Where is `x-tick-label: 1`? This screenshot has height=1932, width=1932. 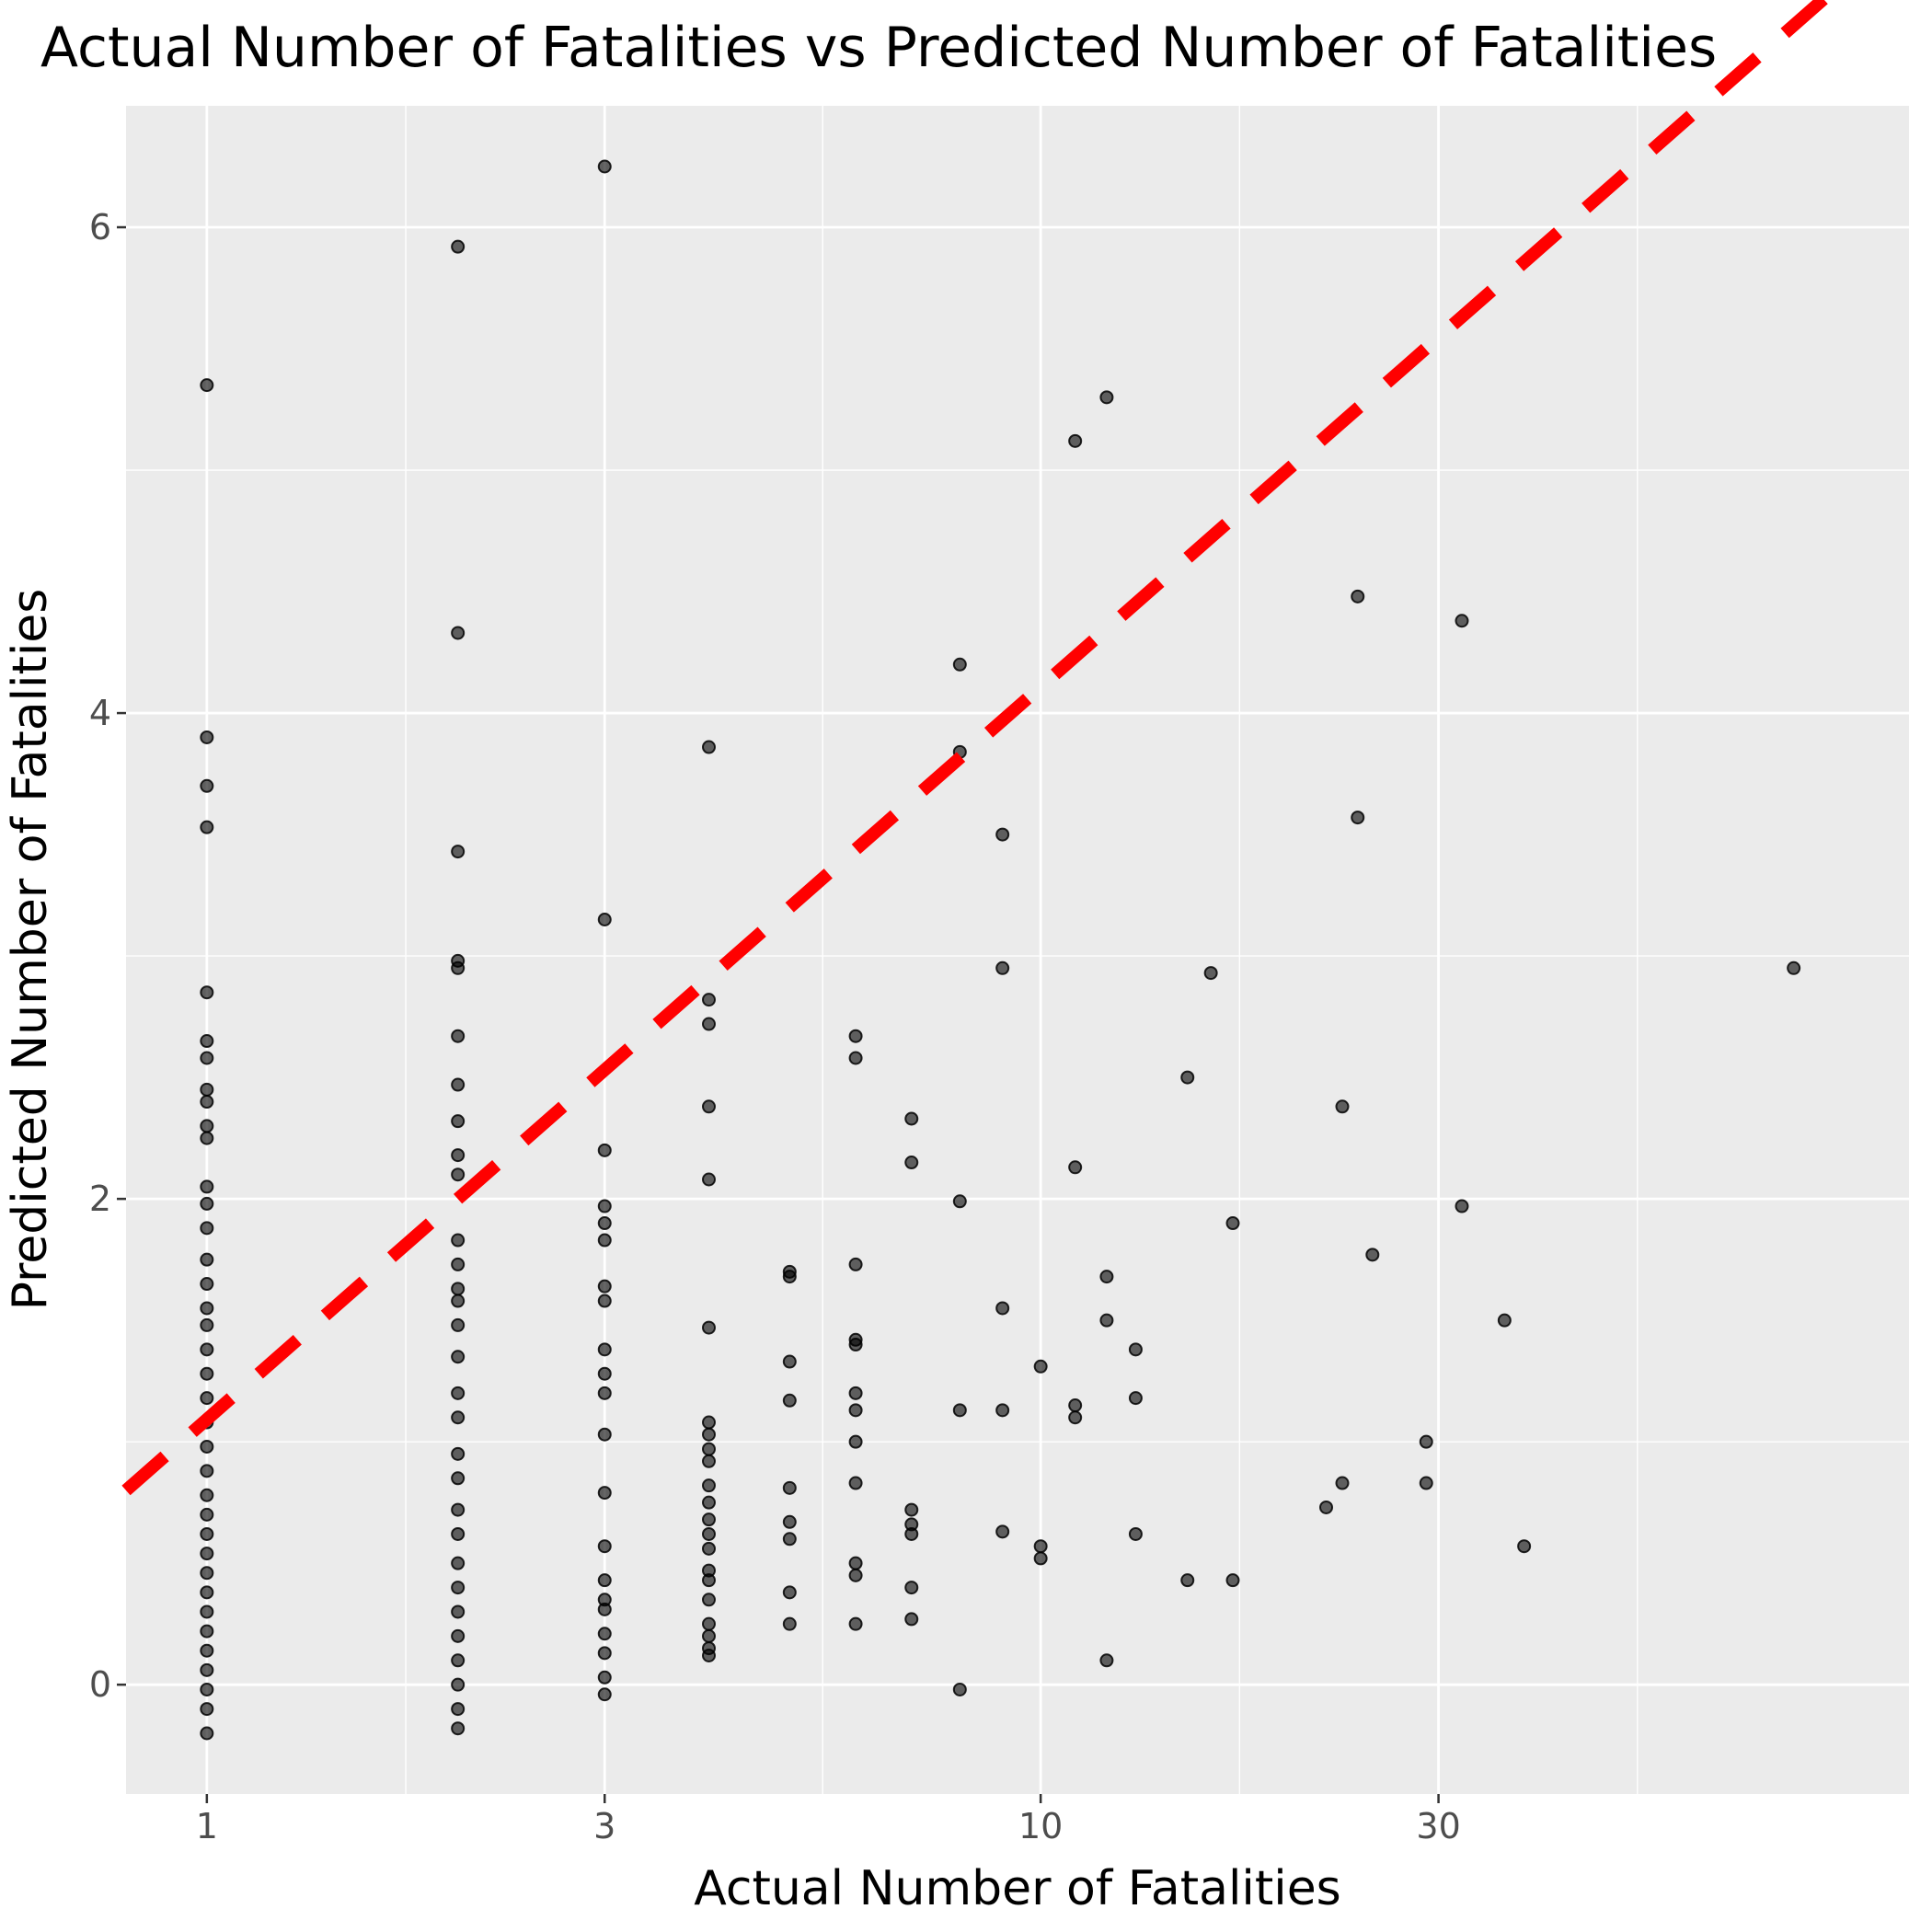
x-tick-label: 1 is located at coordinates (207, 1826).